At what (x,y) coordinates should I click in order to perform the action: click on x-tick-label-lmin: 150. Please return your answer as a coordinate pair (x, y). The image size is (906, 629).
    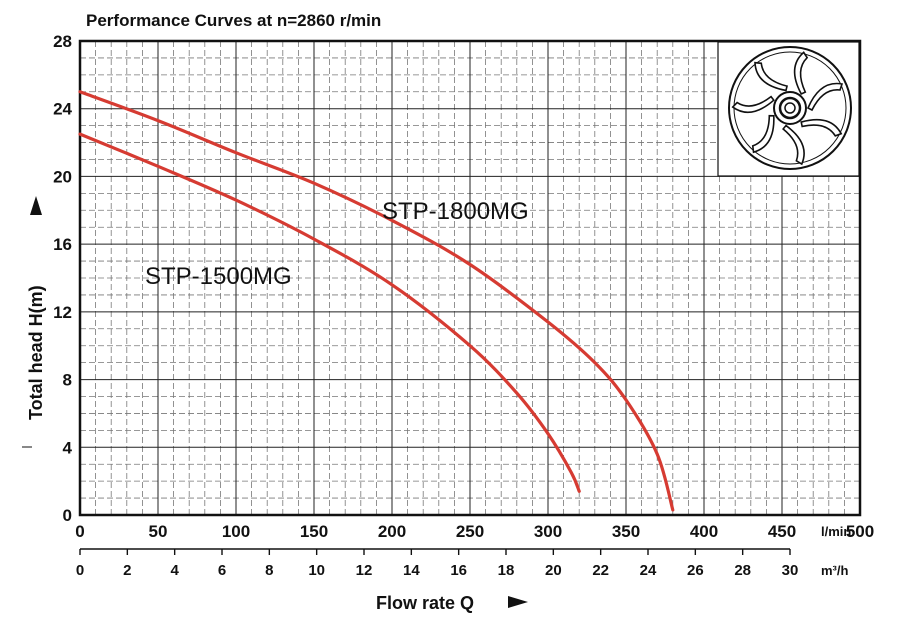
    Looking at the image, I should click on (314, 531).